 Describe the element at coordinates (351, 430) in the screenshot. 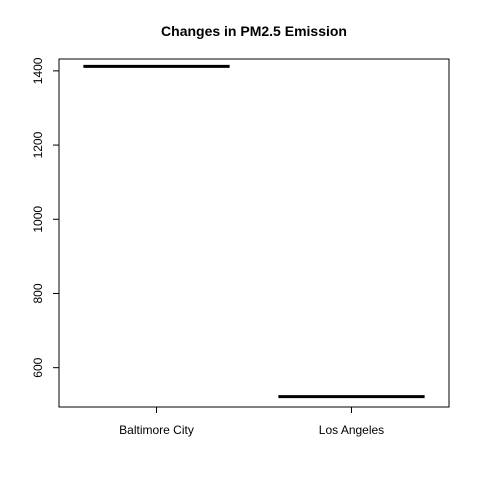

I see `x-tick-label: Los Angeles` at that location.